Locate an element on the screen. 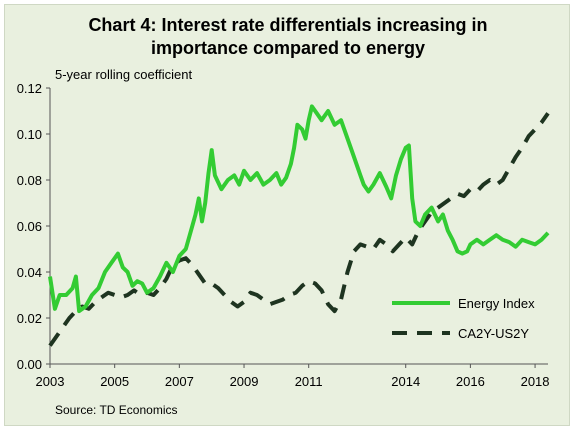 The image size is (576, 433). y-tick-label: 0.06 is located at coordinates (29, 226).